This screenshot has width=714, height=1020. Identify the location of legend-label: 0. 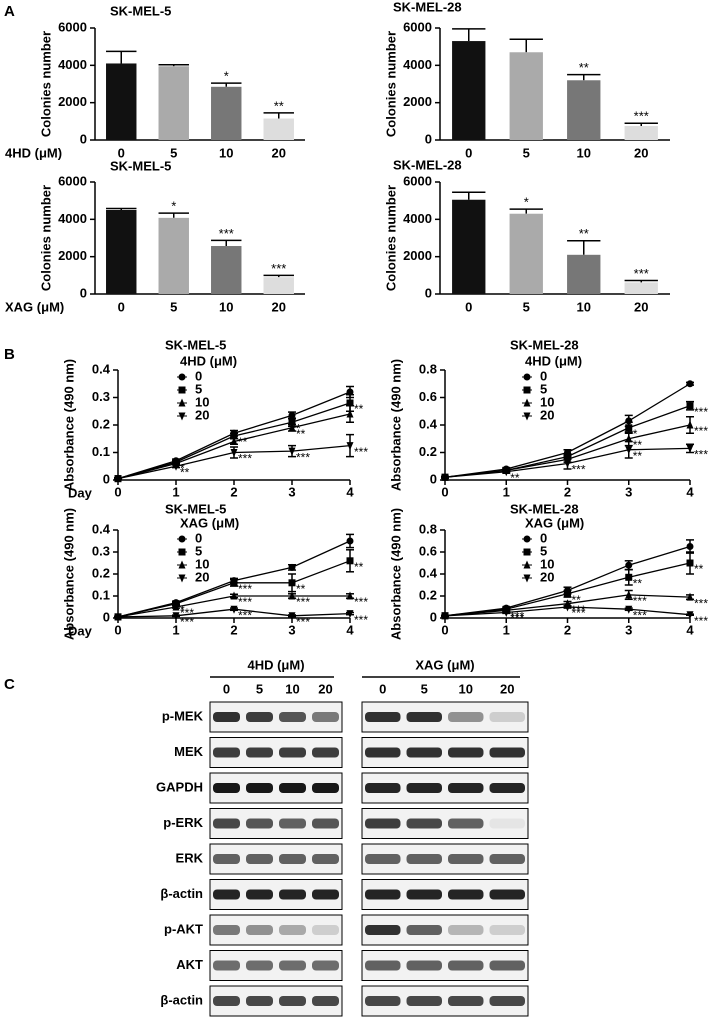
(198, 375).